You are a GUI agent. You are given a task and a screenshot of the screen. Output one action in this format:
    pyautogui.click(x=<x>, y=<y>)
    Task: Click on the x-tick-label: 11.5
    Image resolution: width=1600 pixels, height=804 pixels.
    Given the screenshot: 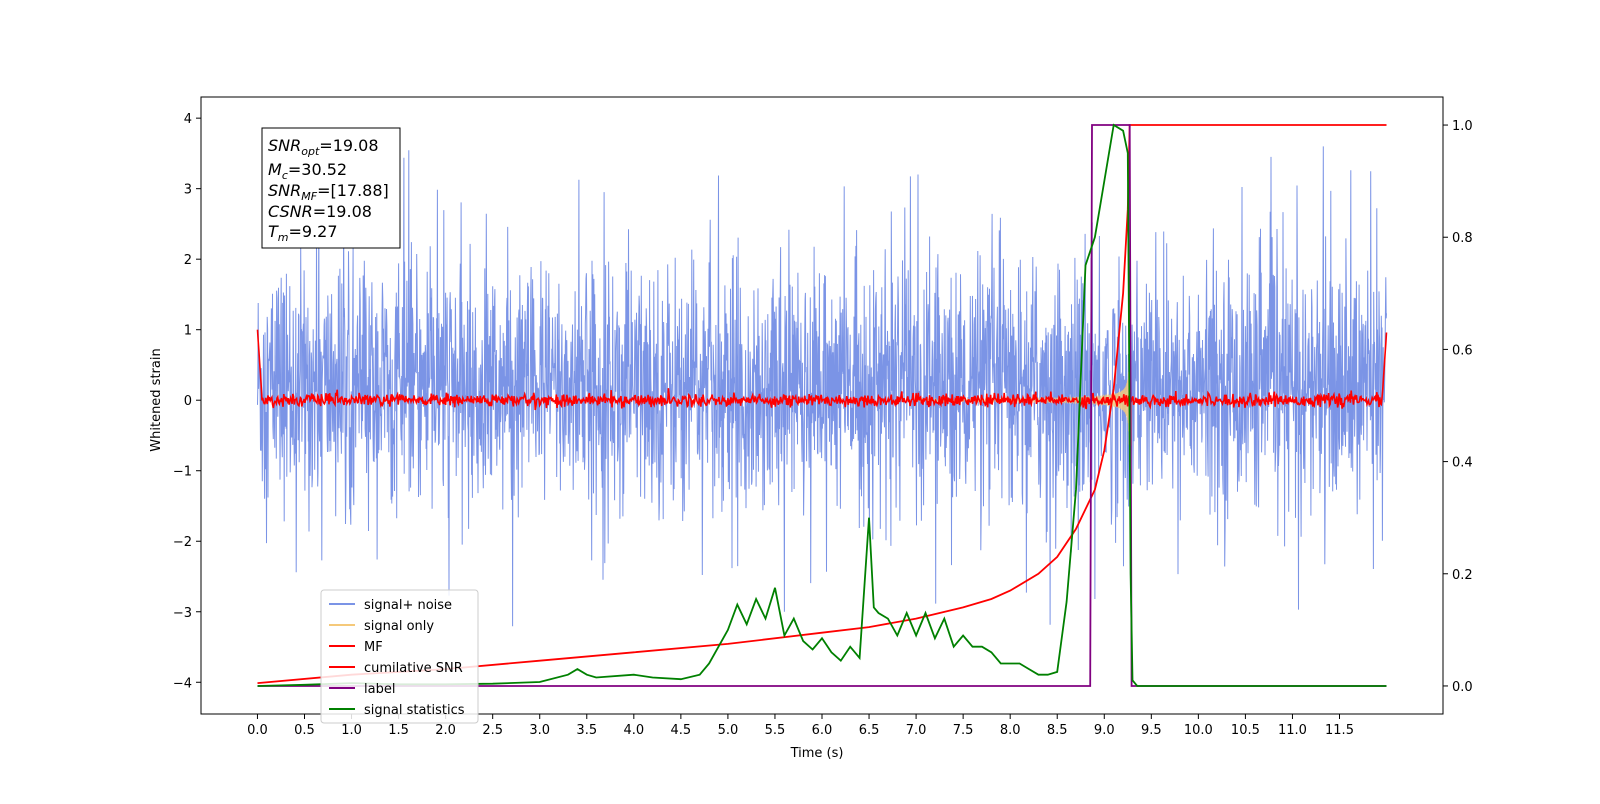 What is the action you would take?
    pyautogui.click(x=1339, y=730)
    